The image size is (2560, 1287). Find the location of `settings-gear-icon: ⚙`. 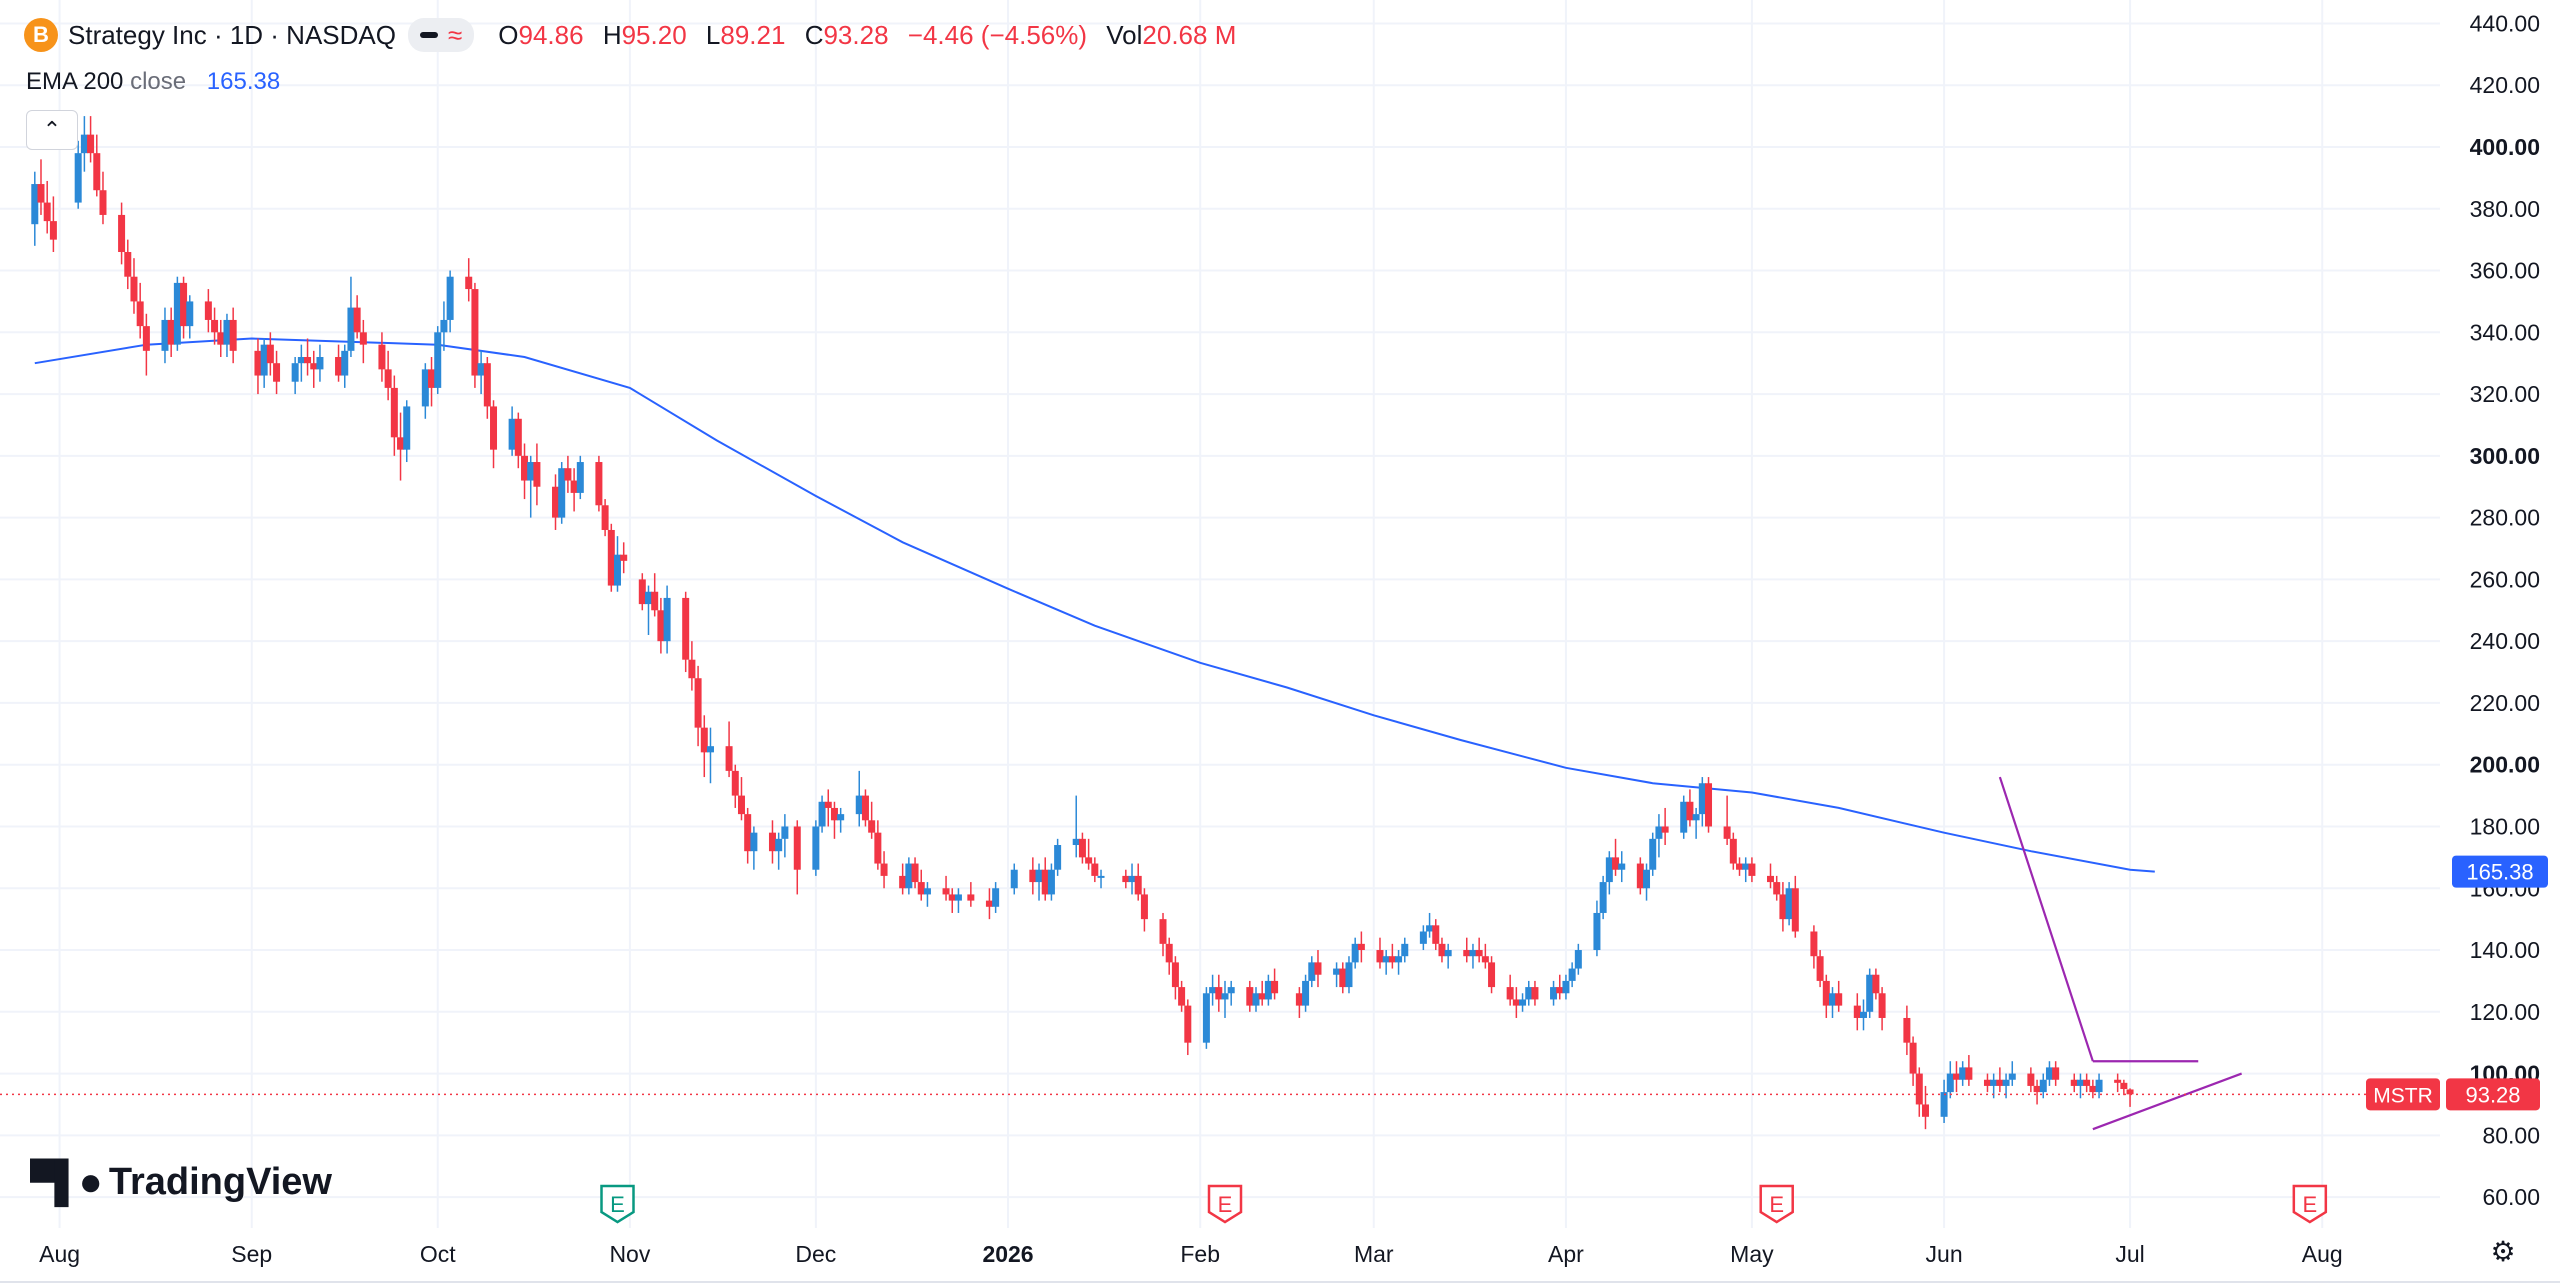

settings-gear-icon: ⚙ is located at coordinates (2503, 1251).